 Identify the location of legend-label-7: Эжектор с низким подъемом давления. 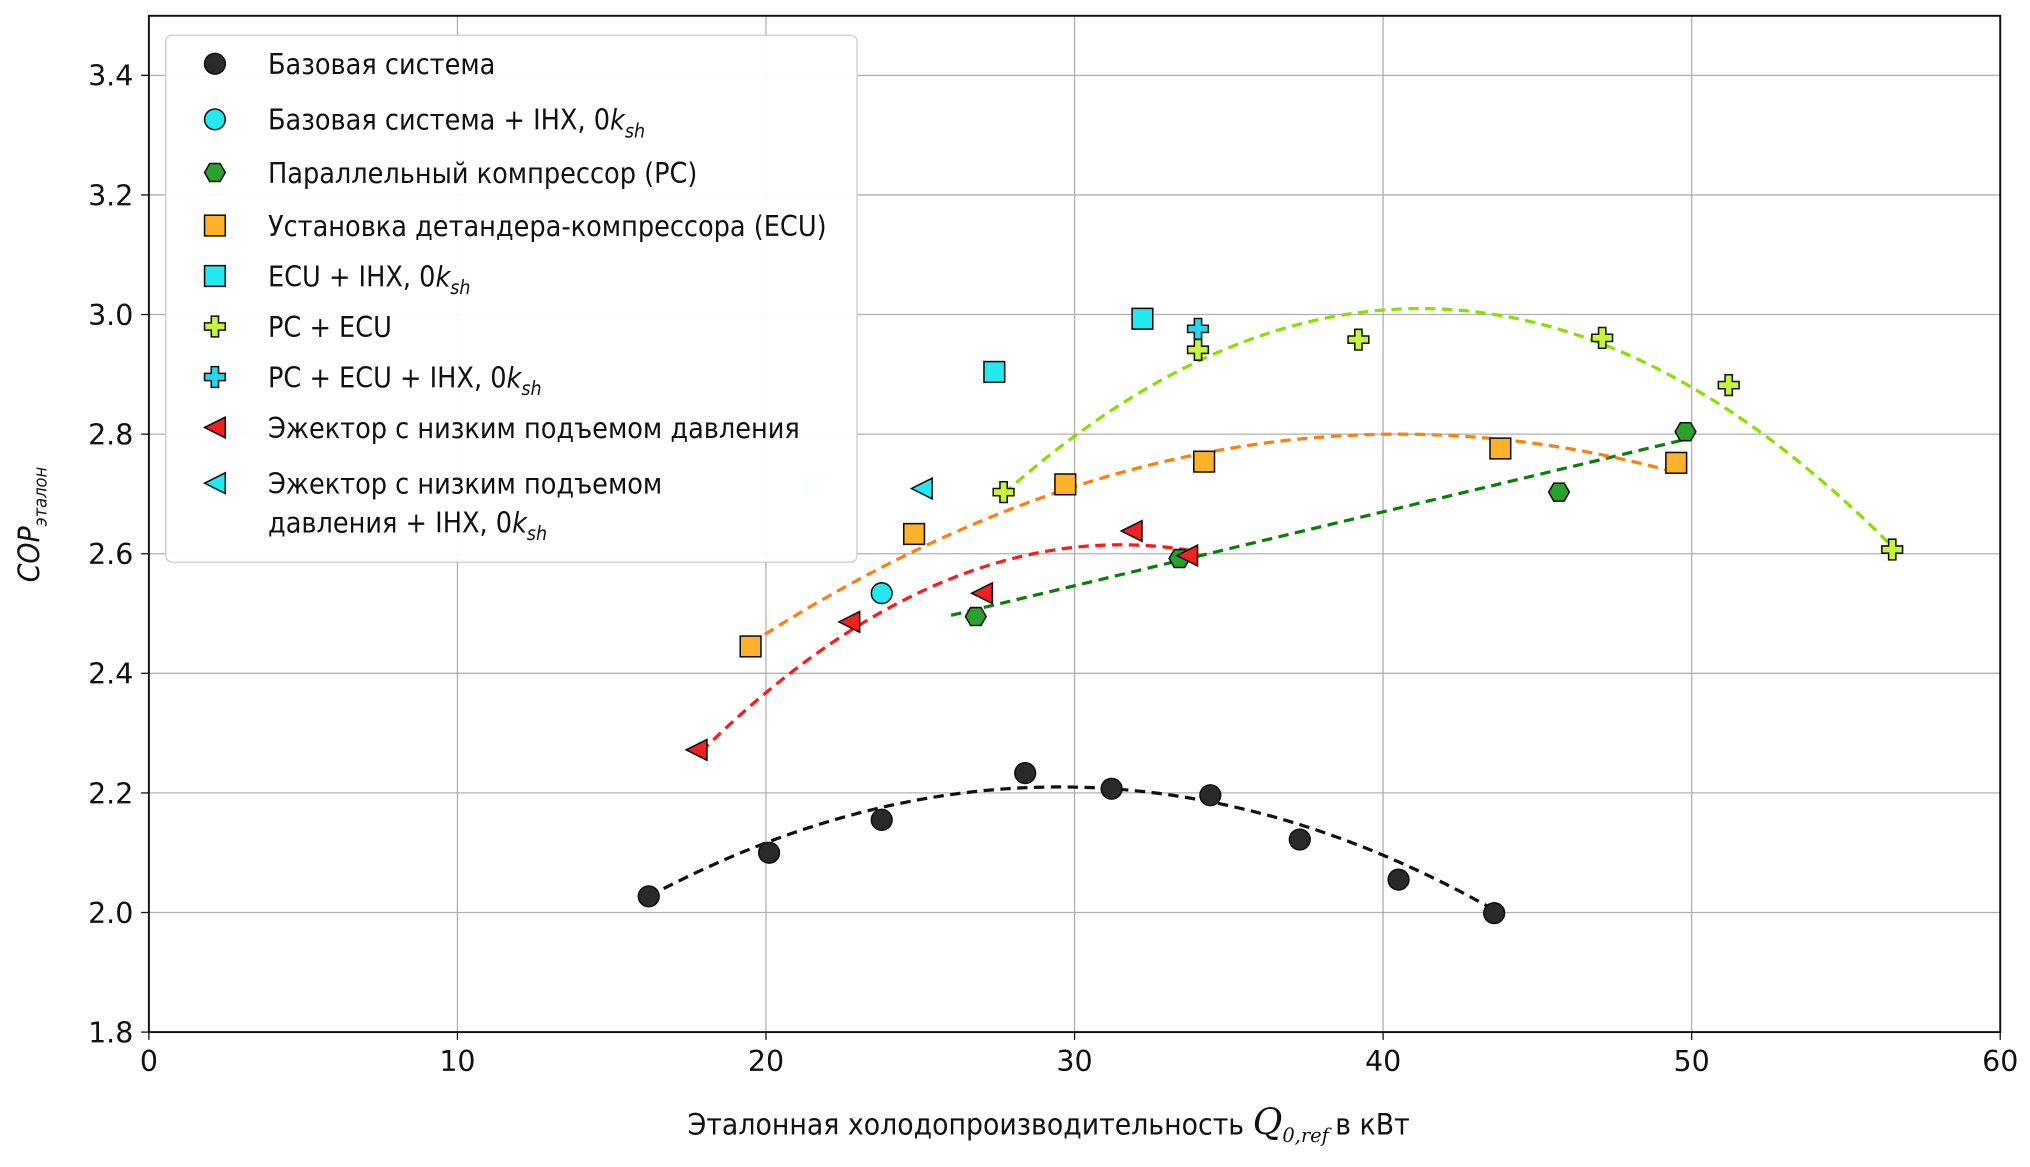
(534, 428).